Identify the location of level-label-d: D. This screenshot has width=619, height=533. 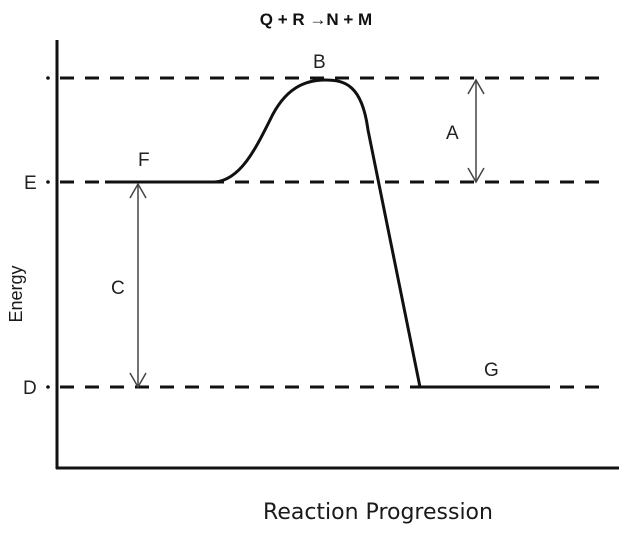
(30, 388).